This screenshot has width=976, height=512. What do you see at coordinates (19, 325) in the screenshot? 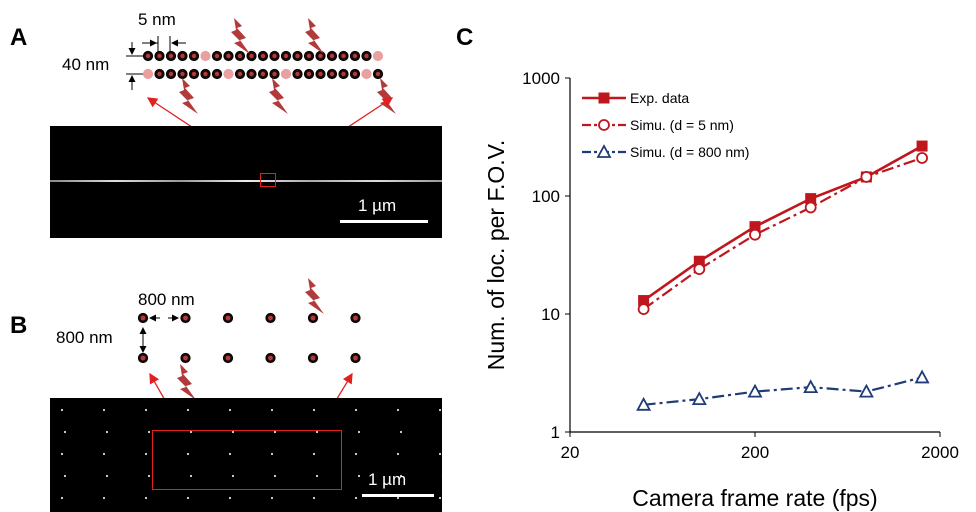
I see `panel-b-letter: B` at bounding box center [19, 325].